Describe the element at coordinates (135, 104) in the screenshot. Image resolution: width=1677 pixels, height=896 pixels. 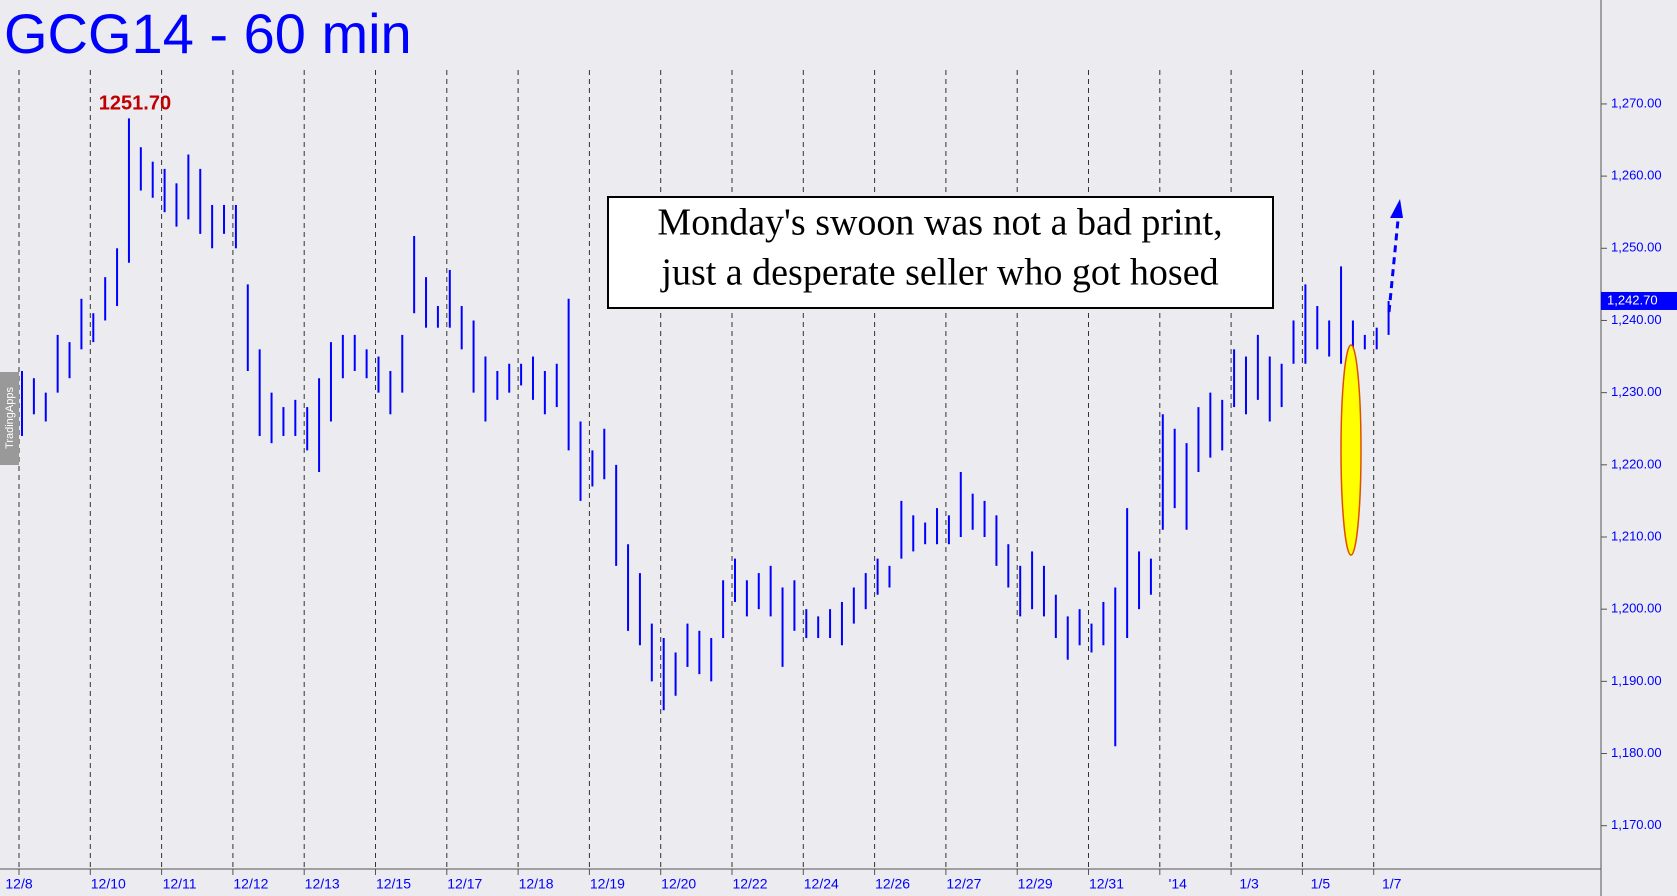
I see `peak-label: 1251.70` at that location.